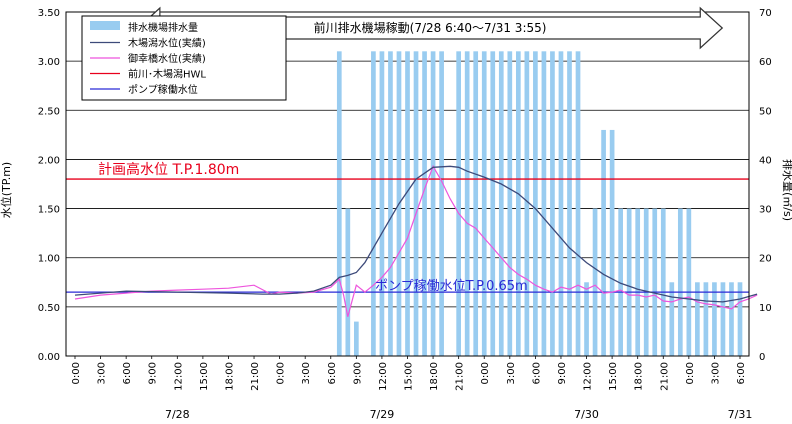  I want to click on y-left-tick-label: 1.00, so click(49, 259).